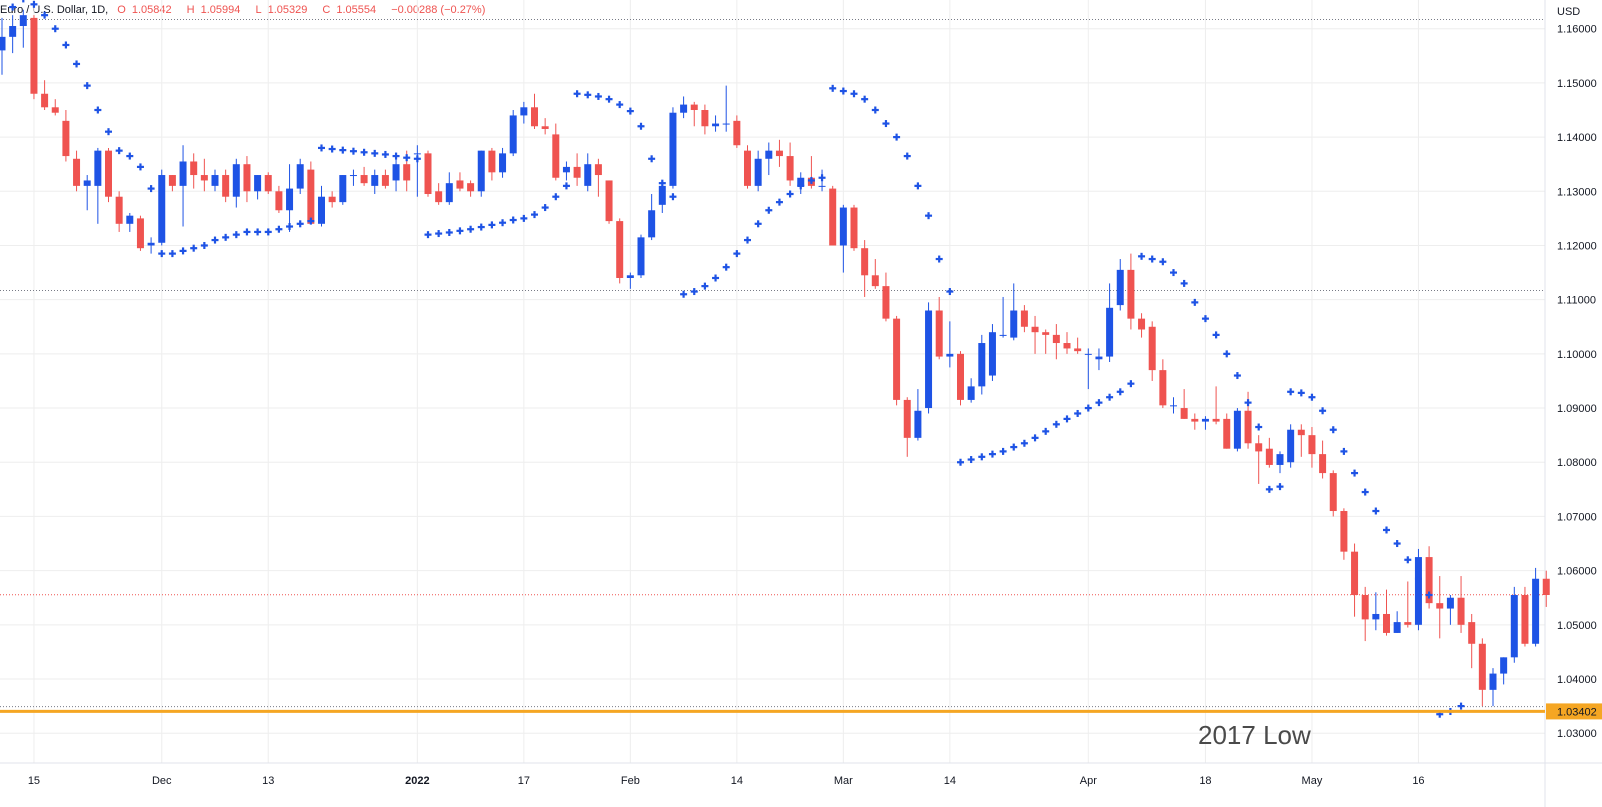 This screenshot has width=1602, height=807. Describe the element at coordinates (1205, 781) in the screenshot. I see `time-tick-label: 18` at that location.